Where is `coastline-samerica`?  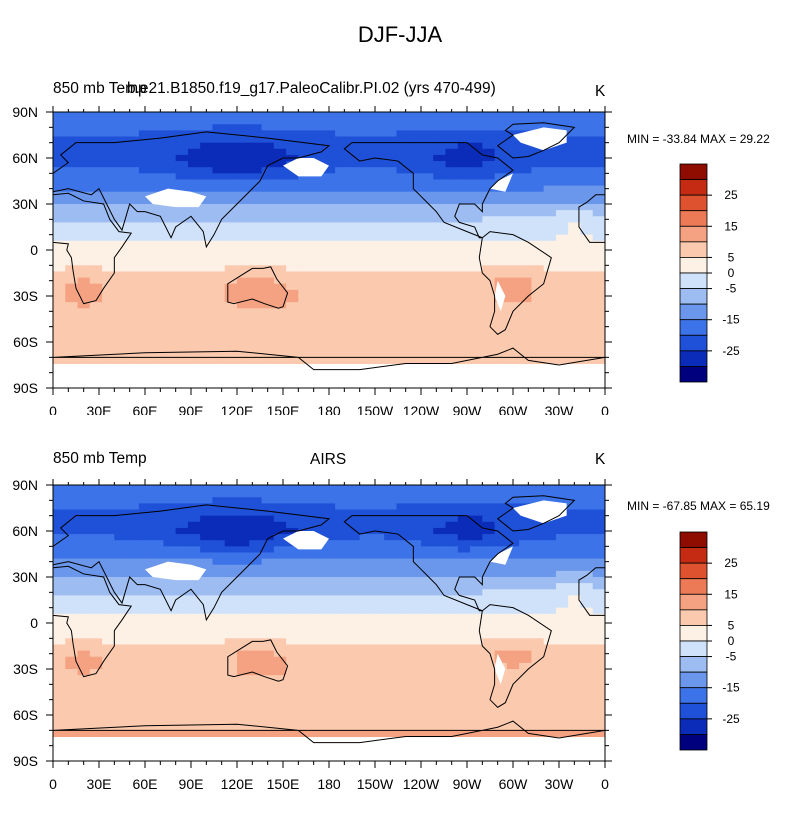 coastline-samerica is located at coordinates (515, 656).